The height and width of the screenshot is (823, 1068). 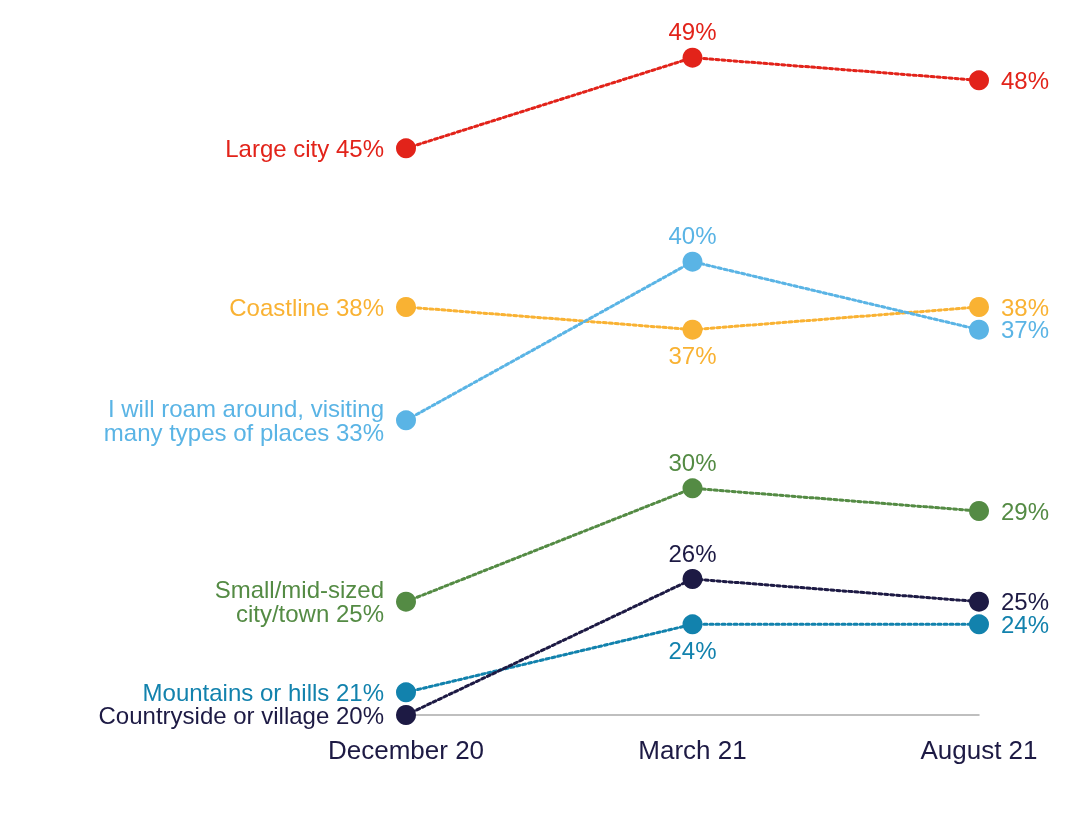 I want to click on text: Large city 45%, so click(x=304, y=148).